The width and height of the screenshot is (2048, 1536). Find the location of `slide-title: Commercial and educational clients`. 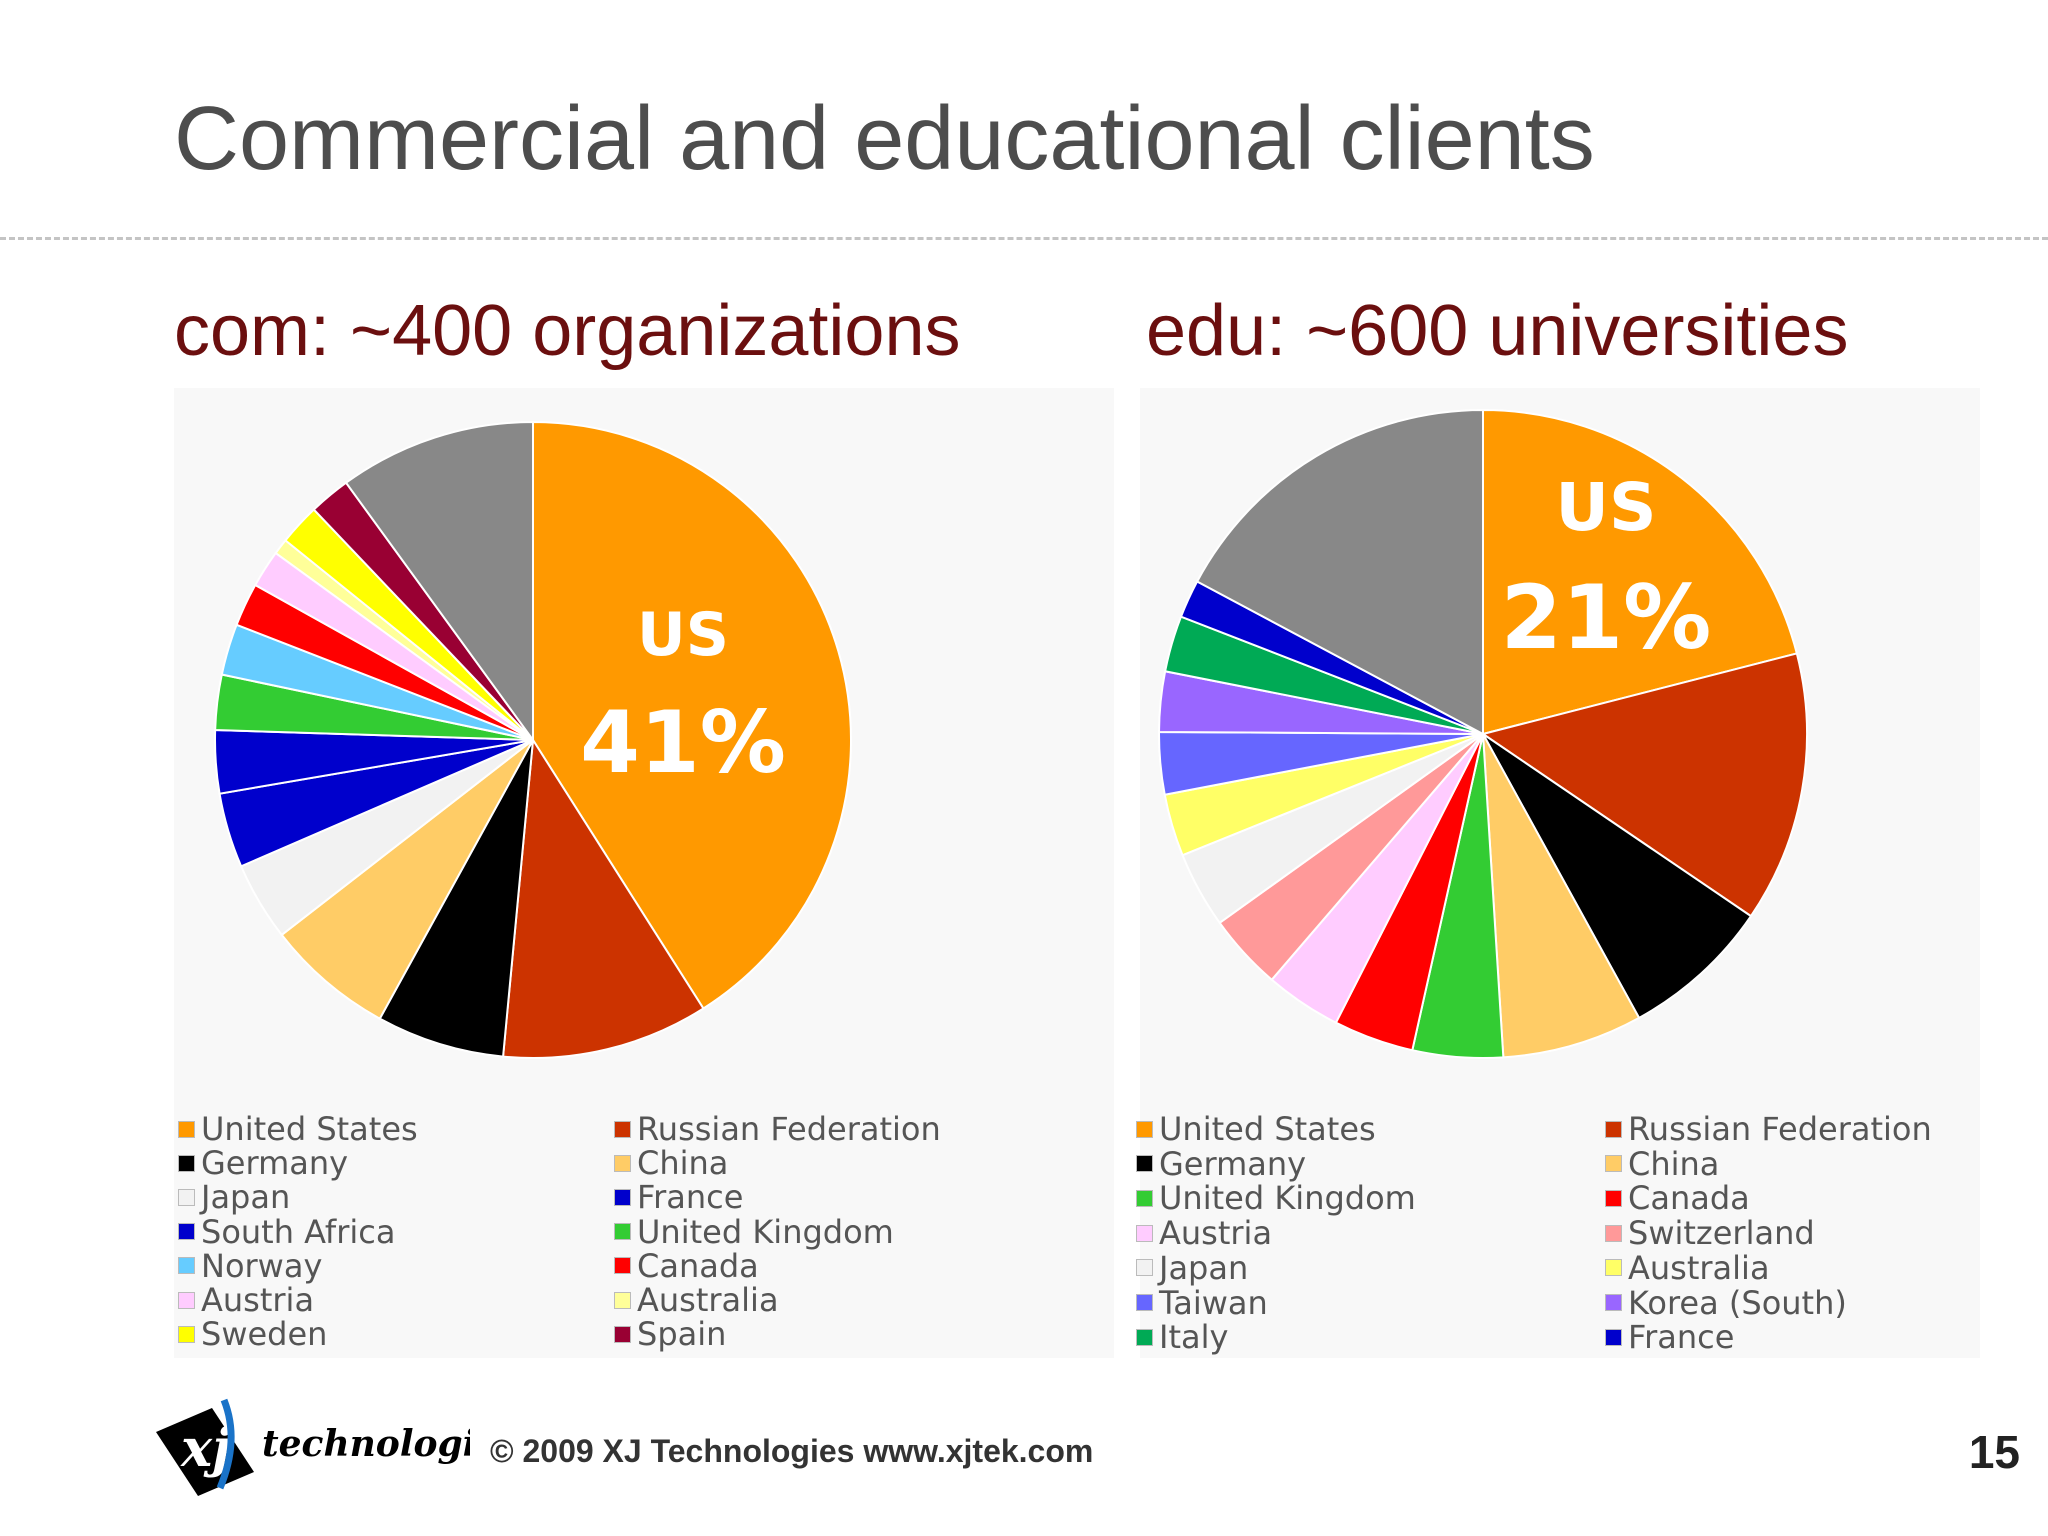

slide-title: Commercial and educational clients is located at coordinates (884, 139).